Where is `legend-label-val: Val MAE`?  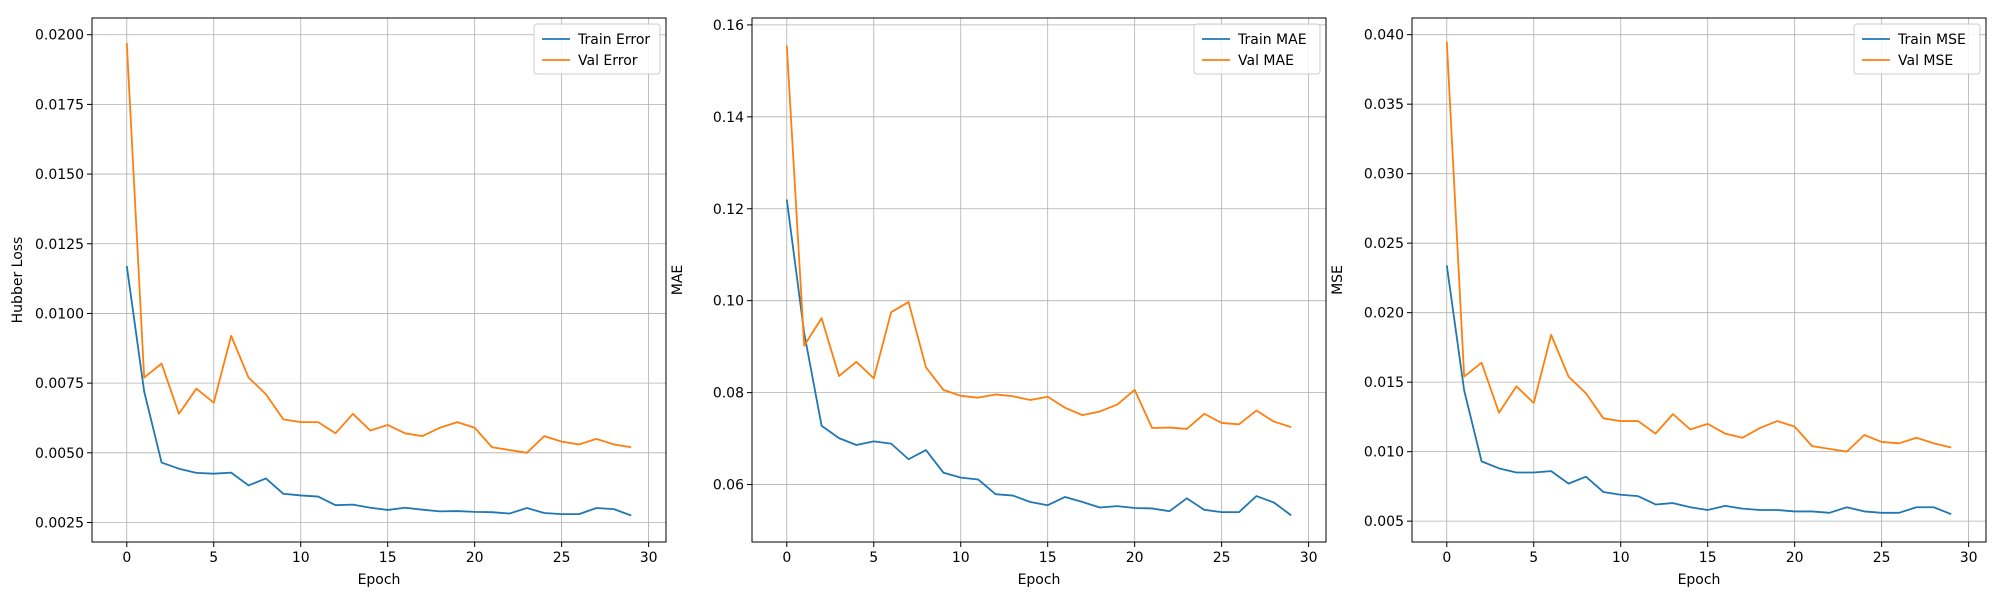 legend-label-val: Val MAE is located at coordinates (1266, 61).